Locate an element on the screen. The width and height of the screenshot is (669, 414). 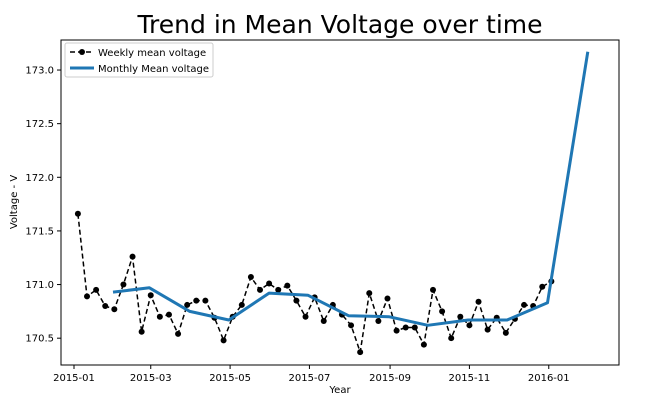
x-axis-label: Year is located at coordinates (339, 390).